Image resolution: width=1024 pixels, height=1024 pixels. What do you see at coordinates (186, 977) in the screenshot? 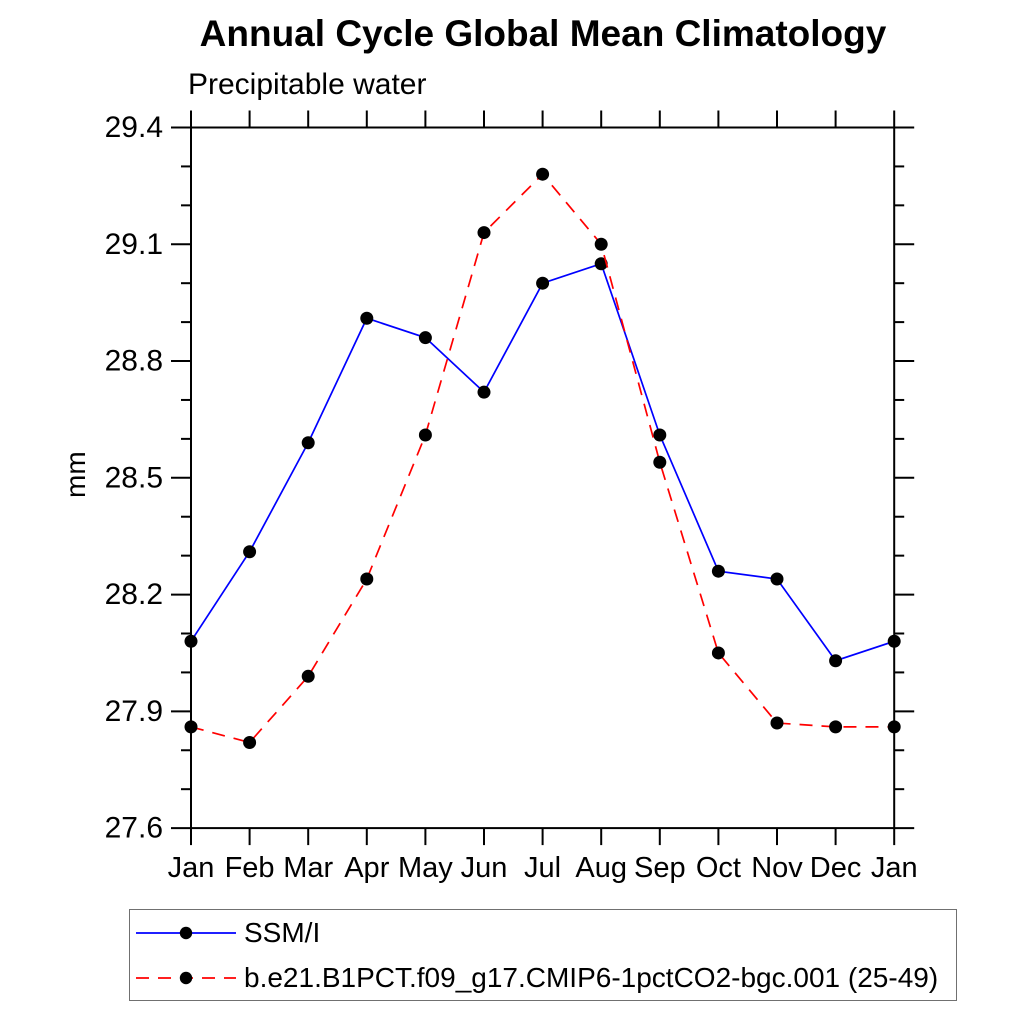
I see `legend-key-dashed-line` at bounding box center [186, 977].